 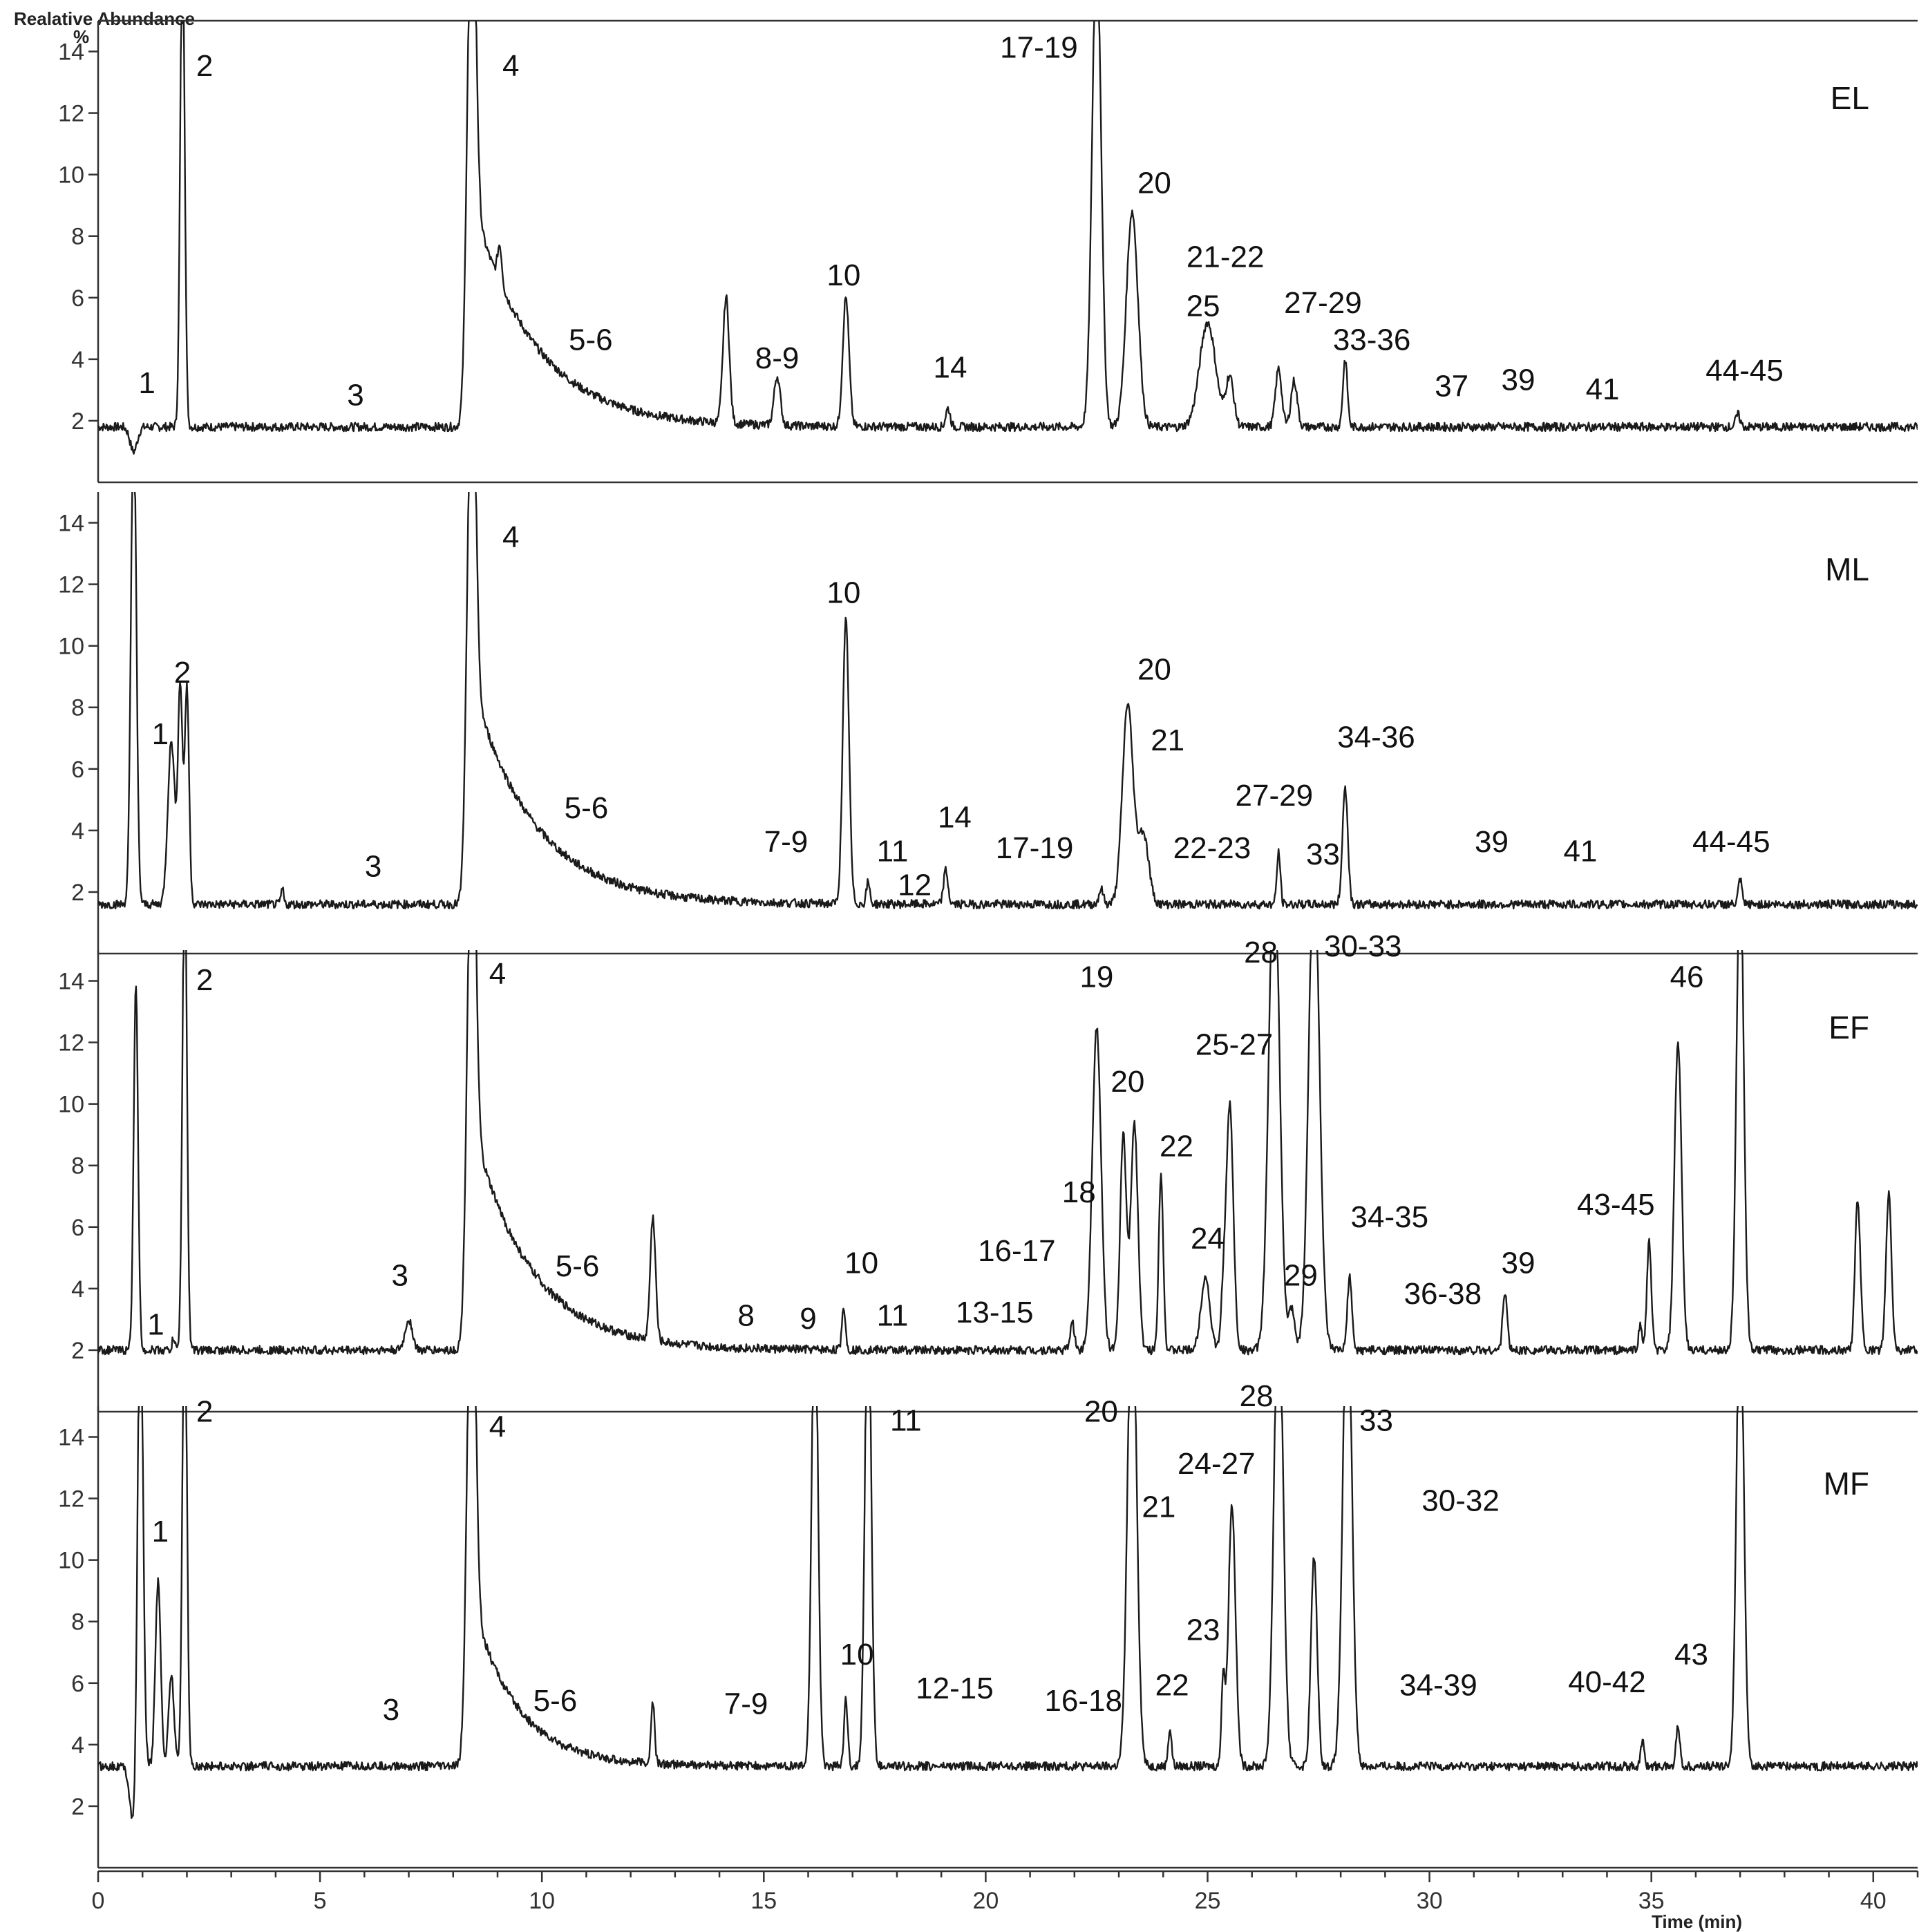 What do you see at coordinates (1035, 848) in the screenshot?
I see `peak-label: 17-19` at bounding box center [1035, 848].